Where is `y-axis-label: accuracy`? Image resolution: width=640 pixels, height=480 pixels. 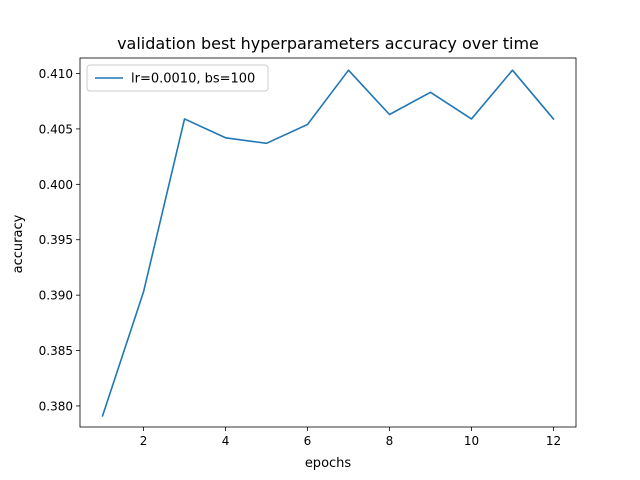 y-axis-label: accuracy is located at coordinates (18, 243).